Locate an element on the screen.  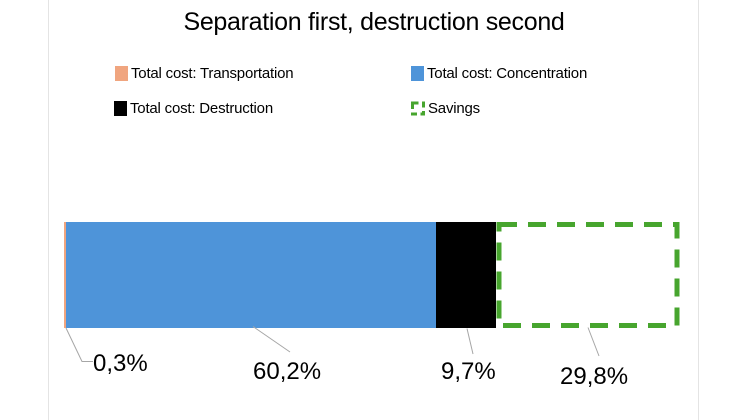
transportation-swatch-icon is located at coordinates (121, 73).